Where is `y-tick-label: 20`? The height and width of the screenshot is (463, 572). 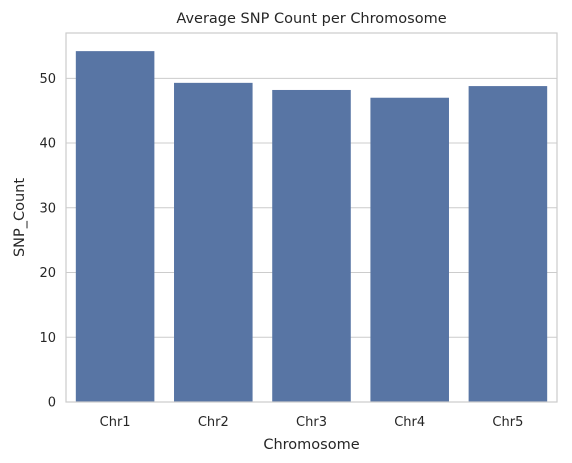 y-tick-label: 20 is located at coordinates (47, 273).